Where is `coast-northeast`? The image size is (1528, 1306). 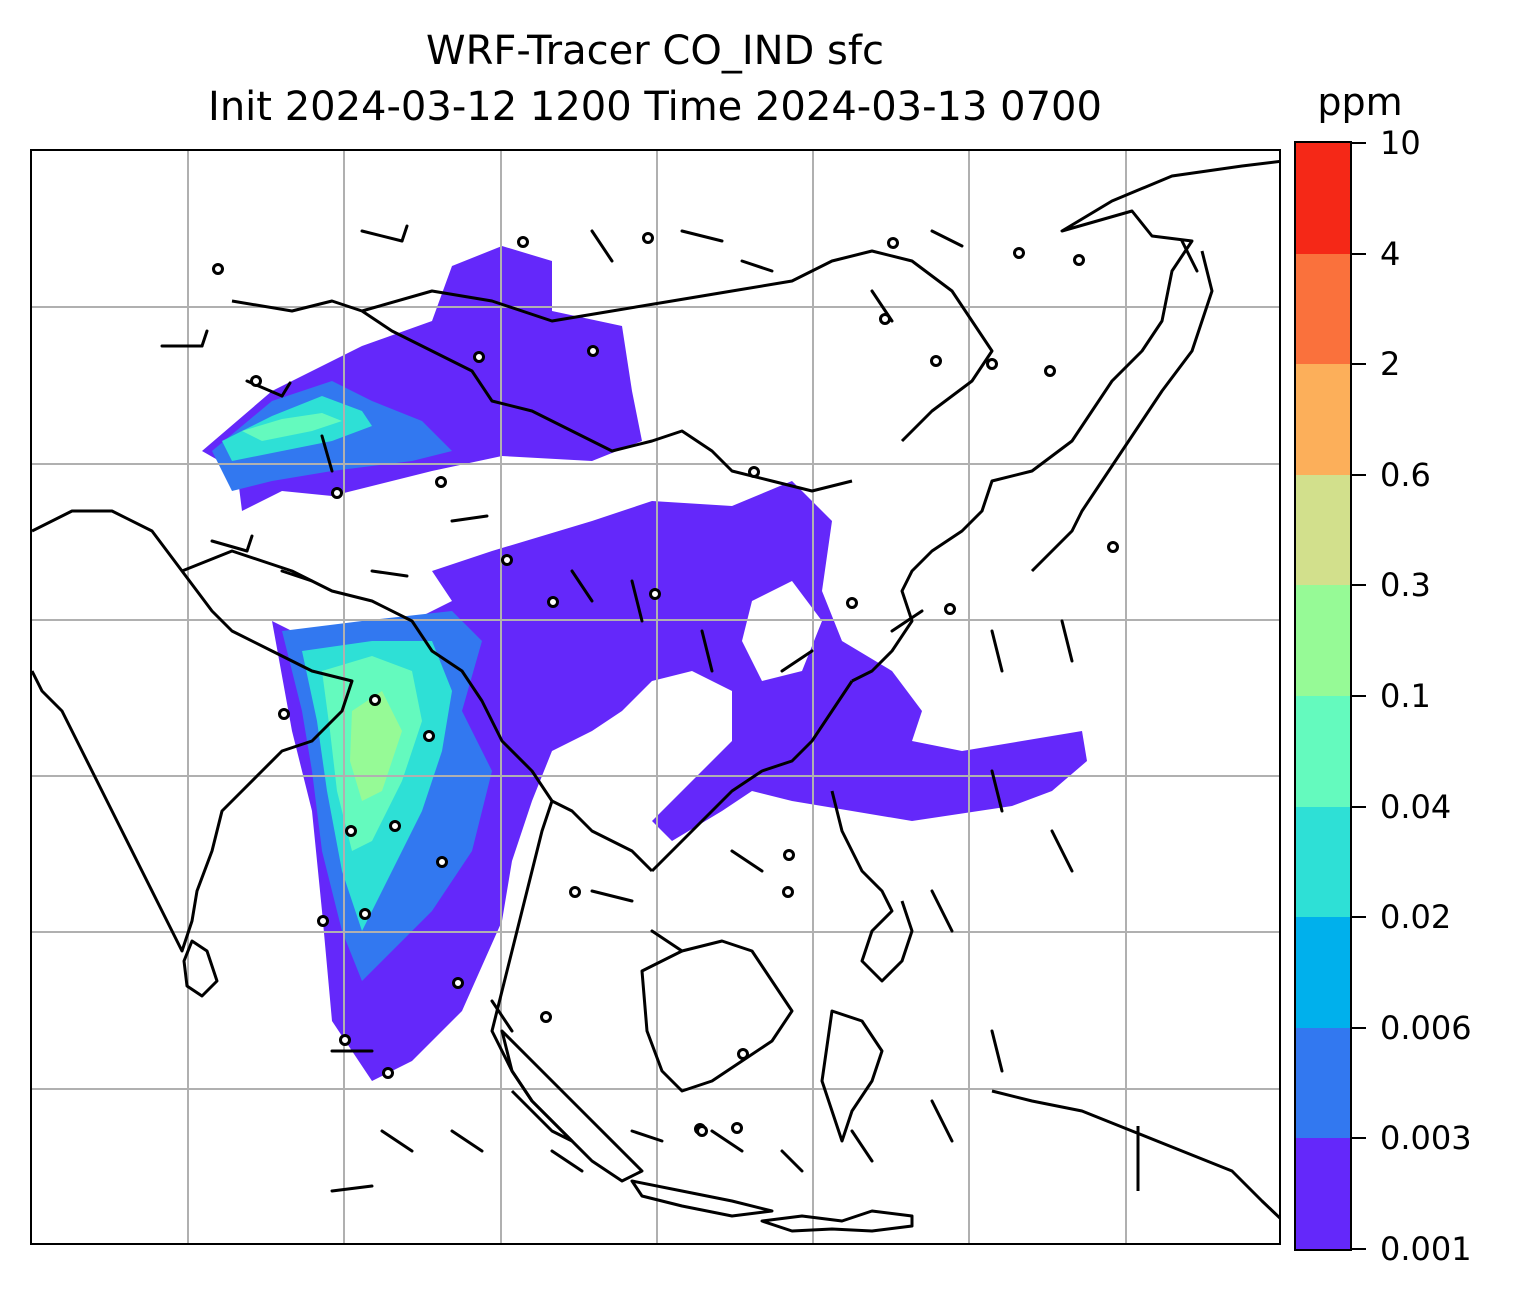
coast-northeast is located at coordinates (1065, 421).